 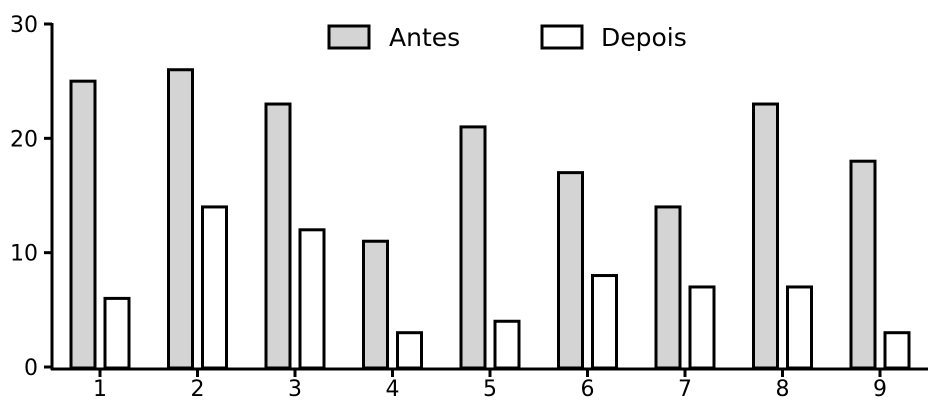 I want to click on y-tick-label: 20, so click(x=24, y=139).